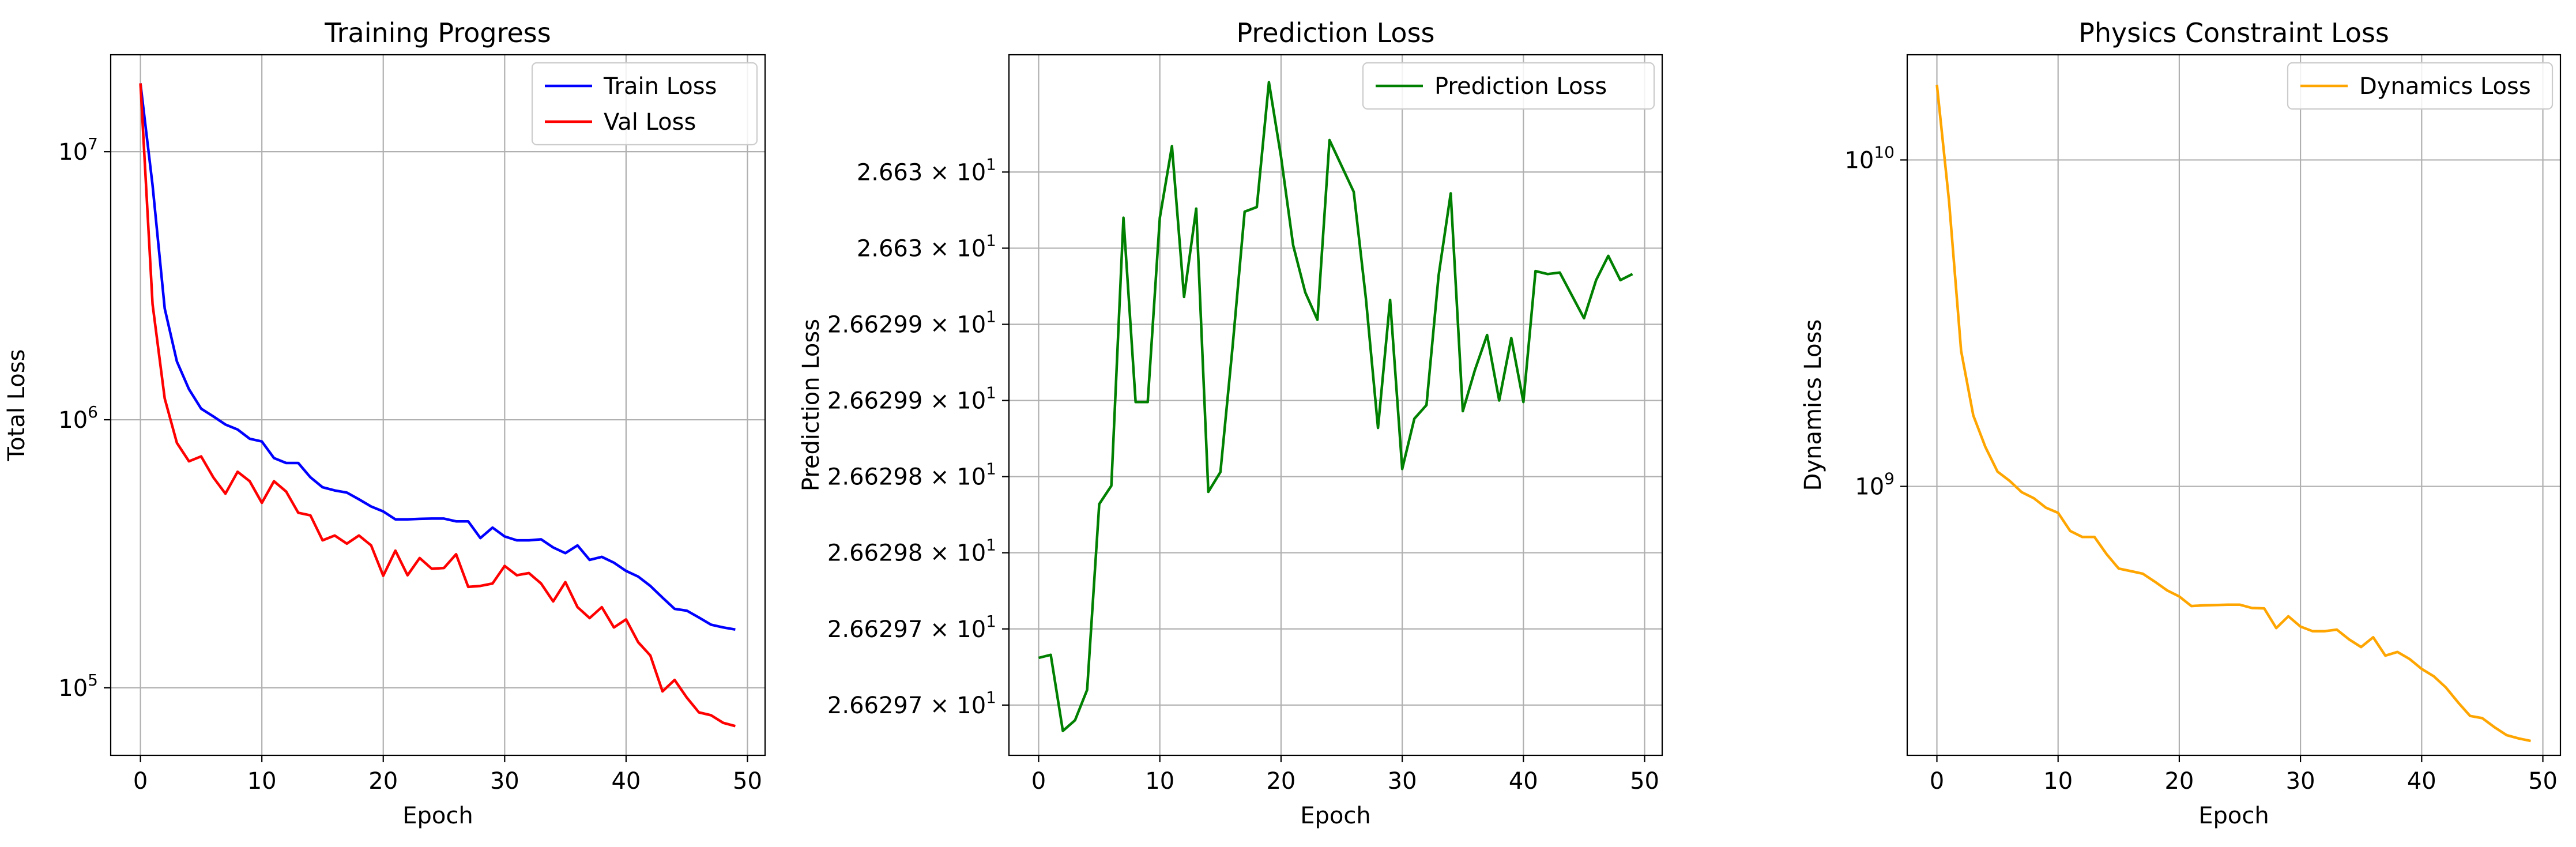 The image size is (2576, 847). What do you see at coordinates (660, 86) in the screenshot?
I see `legend-entry: Train Loss` at bounding box center [660, 86].